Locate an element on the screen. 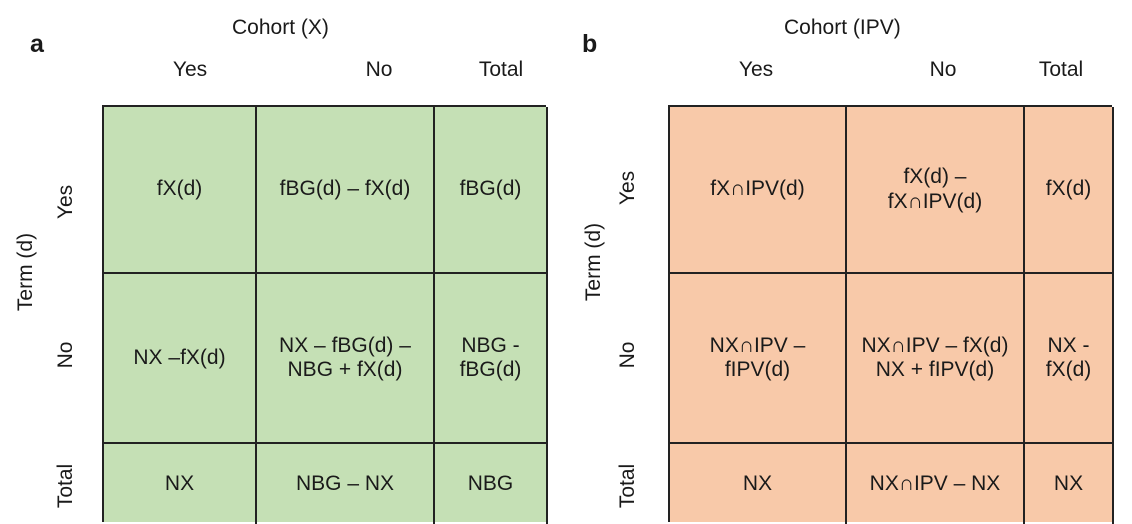 Image resolution: width=1132 pixels, height=524 pixels. cell-no-yes: NX –fX(d) is located at coordinates (180, 359).